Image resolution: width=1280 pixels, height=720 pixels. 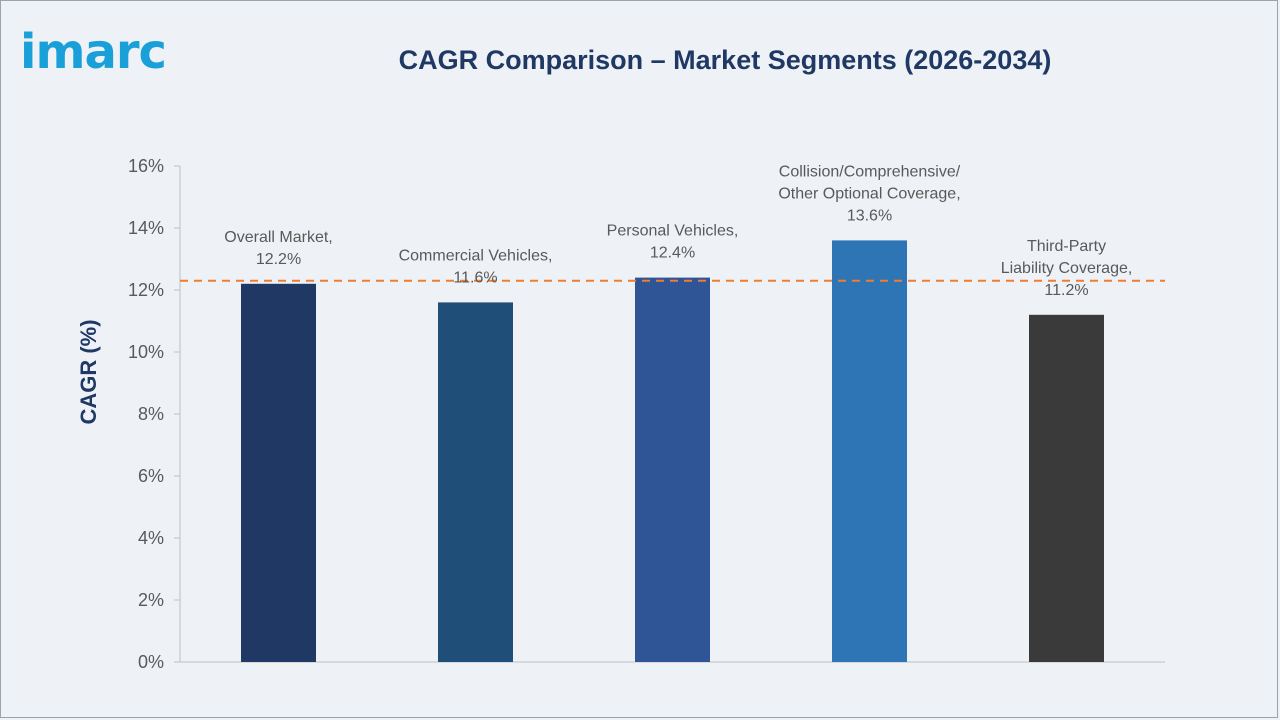 What do you see at coordinates (146, 352) in the screenshot?
I see `y-tick-label: 10%` at bounding box center [146, 352].